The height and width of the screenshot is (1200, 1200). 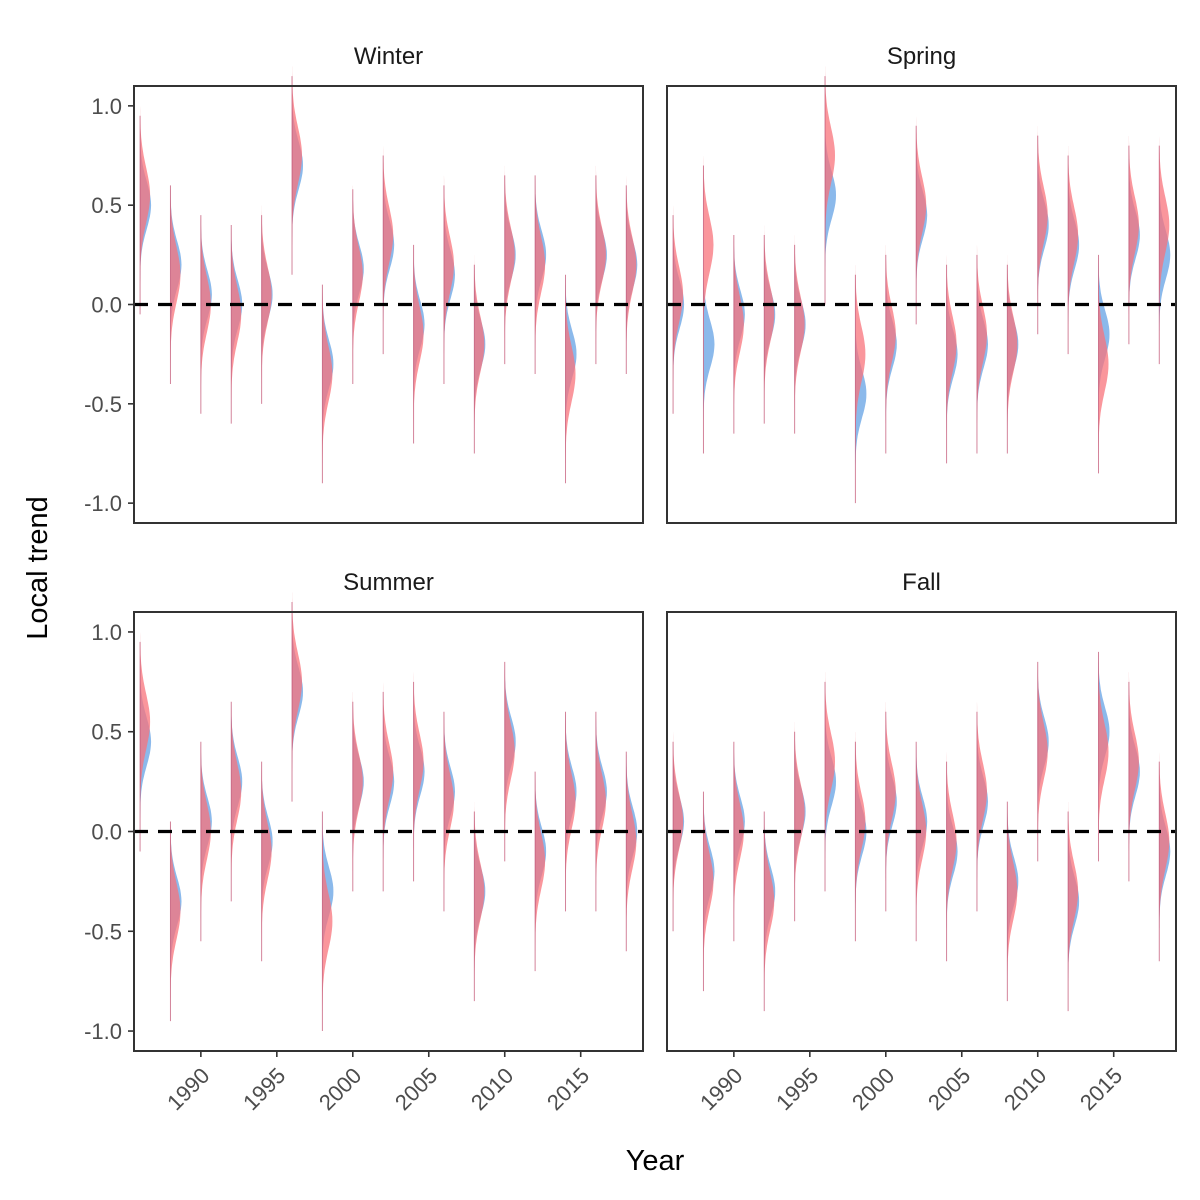 I want to click on x-axis-title: Year, so click(x=655, y=1161).